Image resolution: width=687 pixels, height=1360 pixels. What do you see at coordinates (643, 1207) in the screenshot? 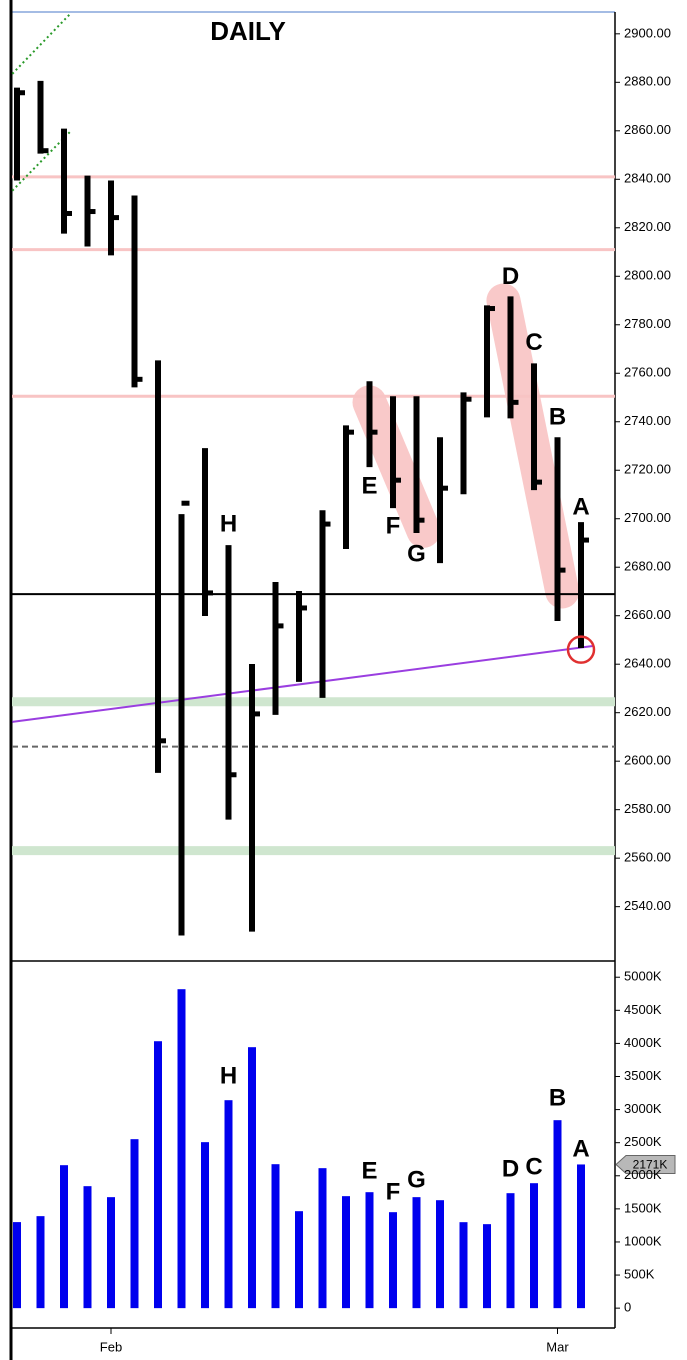
I see `y-tick-label: 1500K` at bounding box center [643, 1207].